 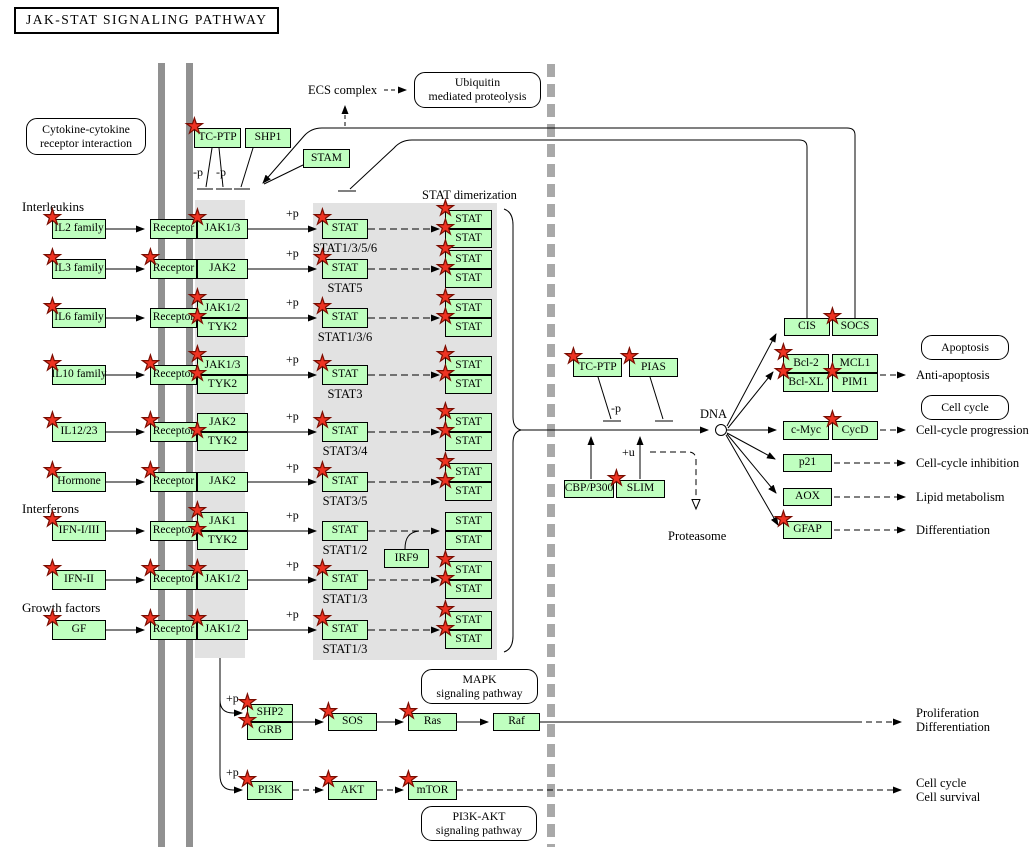 I want to click on node-tcptp-top: ★ TC-PTP, so click(x=212, y=131).